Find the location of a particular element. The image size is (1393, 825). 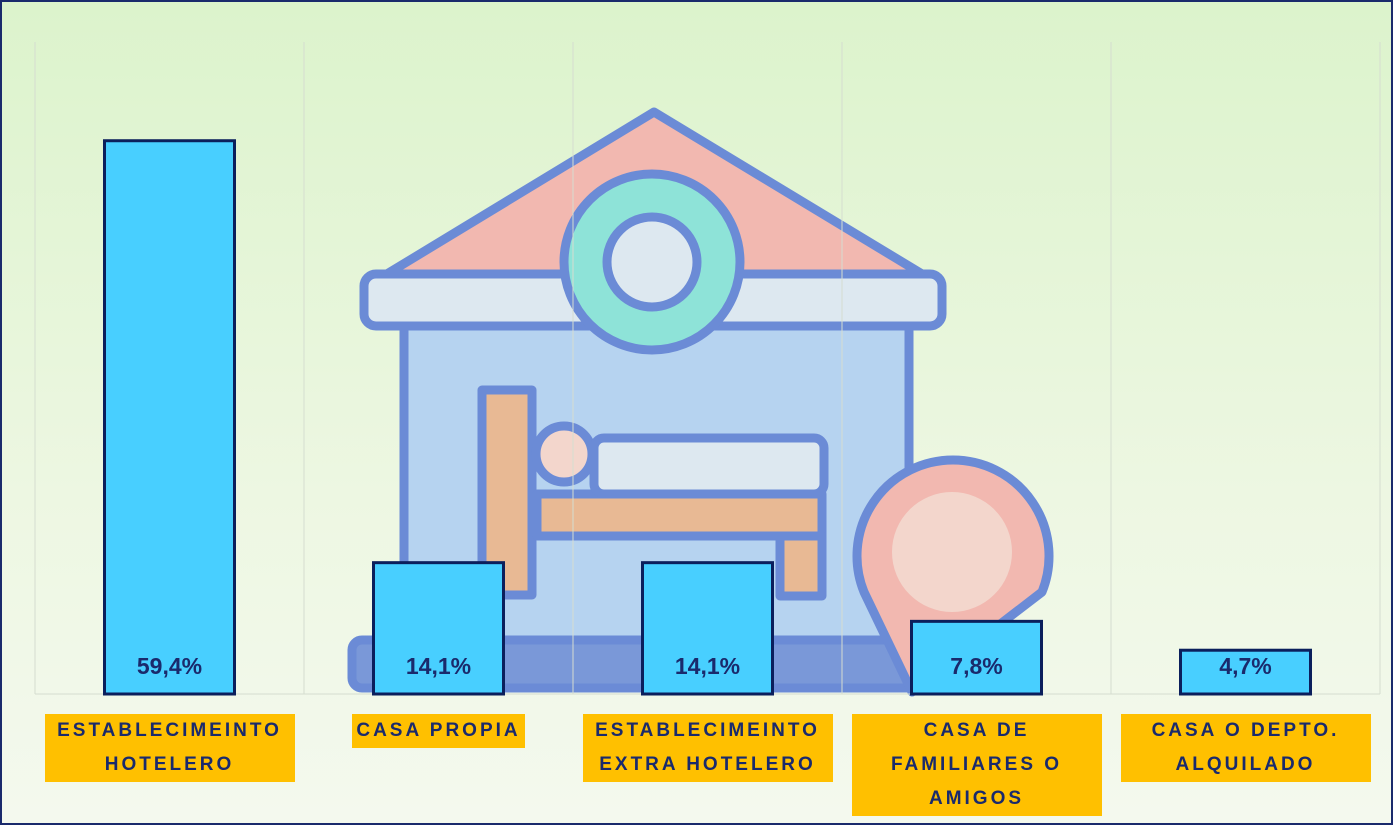

x-tick-label: CASA DE FAMILIARES O AMIGOS is located at coordinates (976, 765).